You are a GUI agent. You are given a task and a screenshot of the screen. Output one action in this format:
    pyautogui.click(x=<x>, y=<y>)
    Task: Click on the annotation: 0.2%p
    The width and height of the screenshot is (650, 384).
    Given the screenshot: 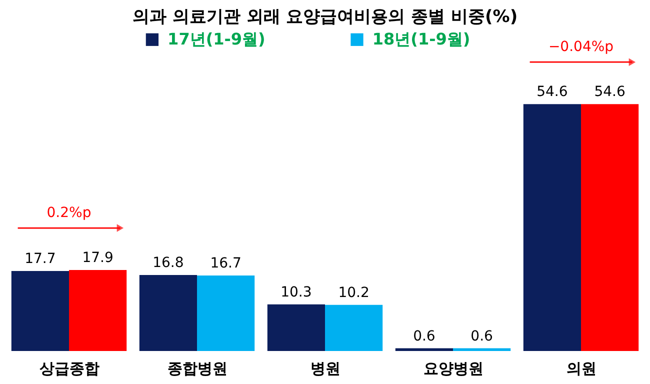 What is the action you would take?
    pyautogui.click(x=69, y=213)
    